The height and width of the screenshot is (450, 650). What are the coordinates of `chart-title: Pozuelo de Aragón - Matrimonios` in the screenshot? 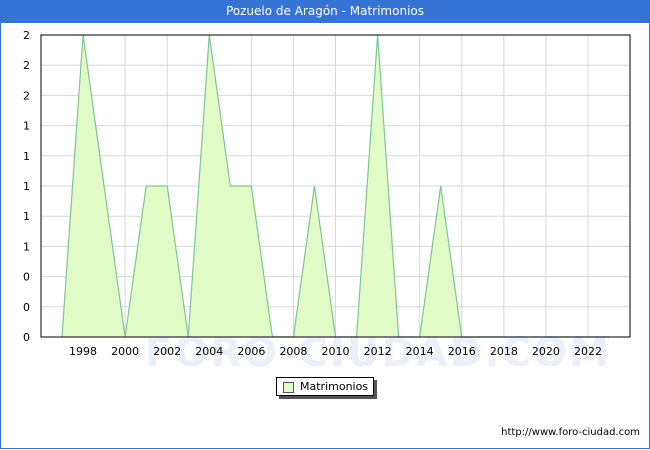 It's located at (325, 11).